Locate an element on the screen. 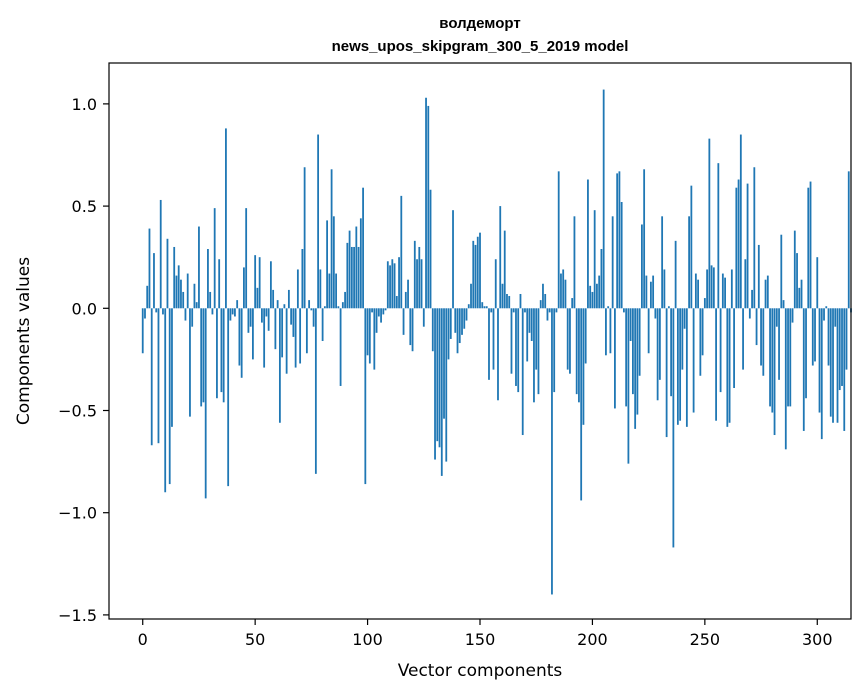 The height and width of the screenshot is (696, 867). y-tick-label-0: −1.5 is located at coordinates (77, 615).